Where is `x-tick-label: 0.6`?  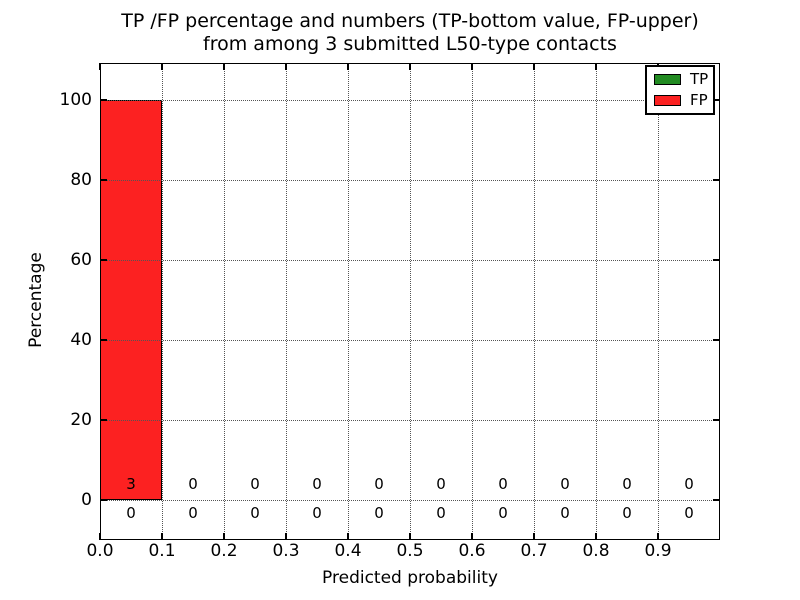 x-tick-label: 0.6 is located at coordinates (472, 551).